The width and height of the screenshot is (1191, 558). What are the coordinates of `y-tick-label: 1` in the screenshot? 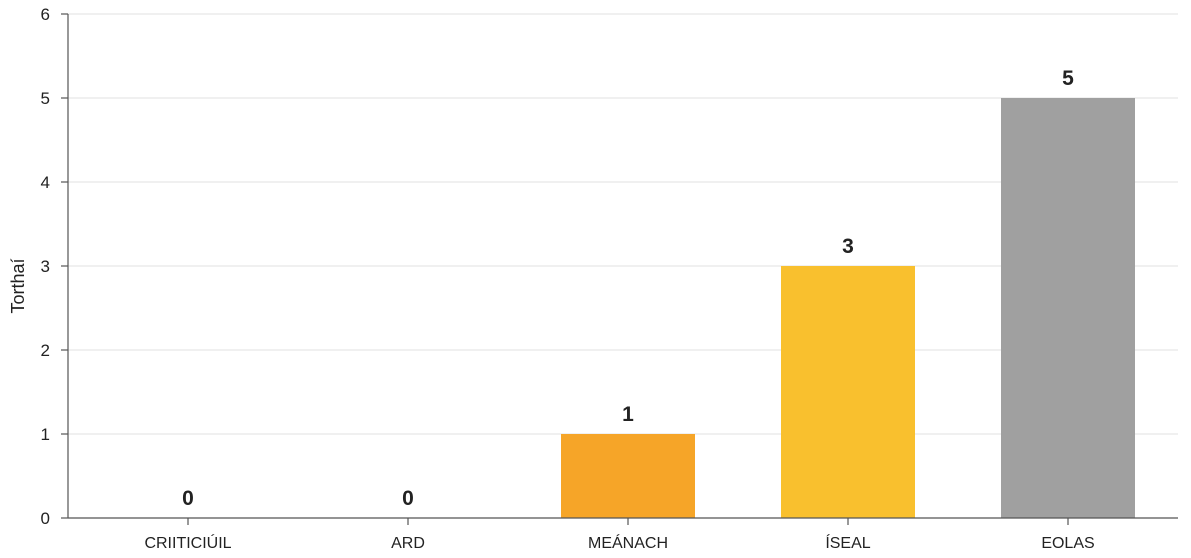 It's located at (45, 434).